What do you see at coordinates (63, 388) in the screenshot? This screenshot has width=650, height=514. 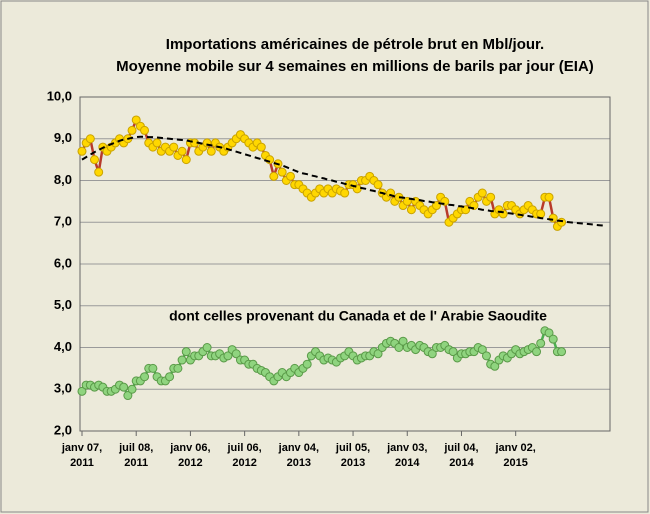 I see `y-tick-label: 3,0` at bounding box center [63, 388].